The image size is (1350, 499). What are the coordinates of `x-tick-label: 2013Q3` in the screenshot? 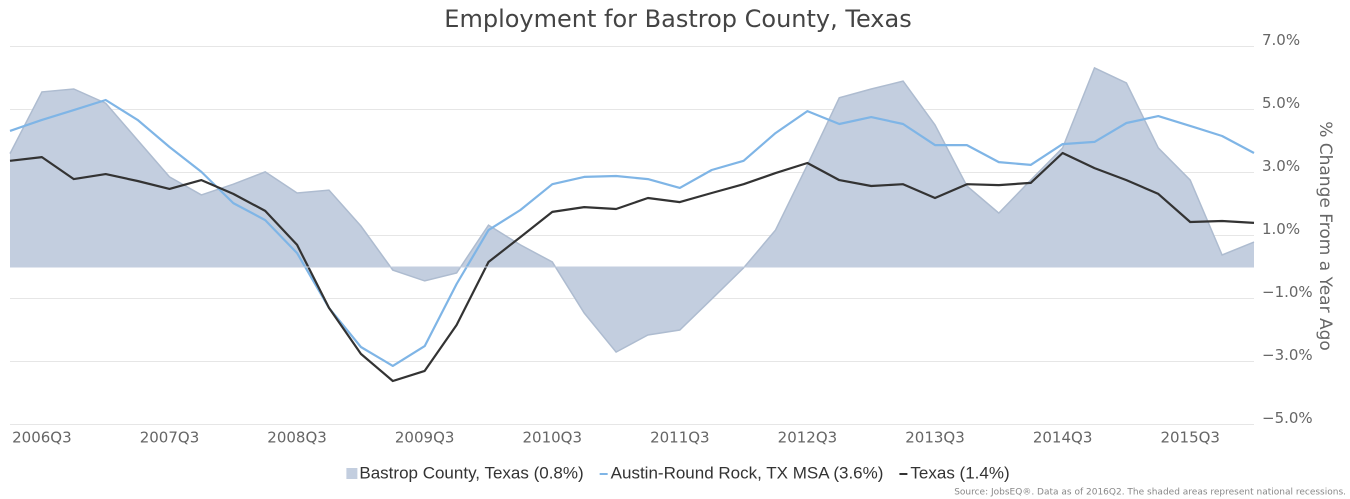 It's located at (935, 438).